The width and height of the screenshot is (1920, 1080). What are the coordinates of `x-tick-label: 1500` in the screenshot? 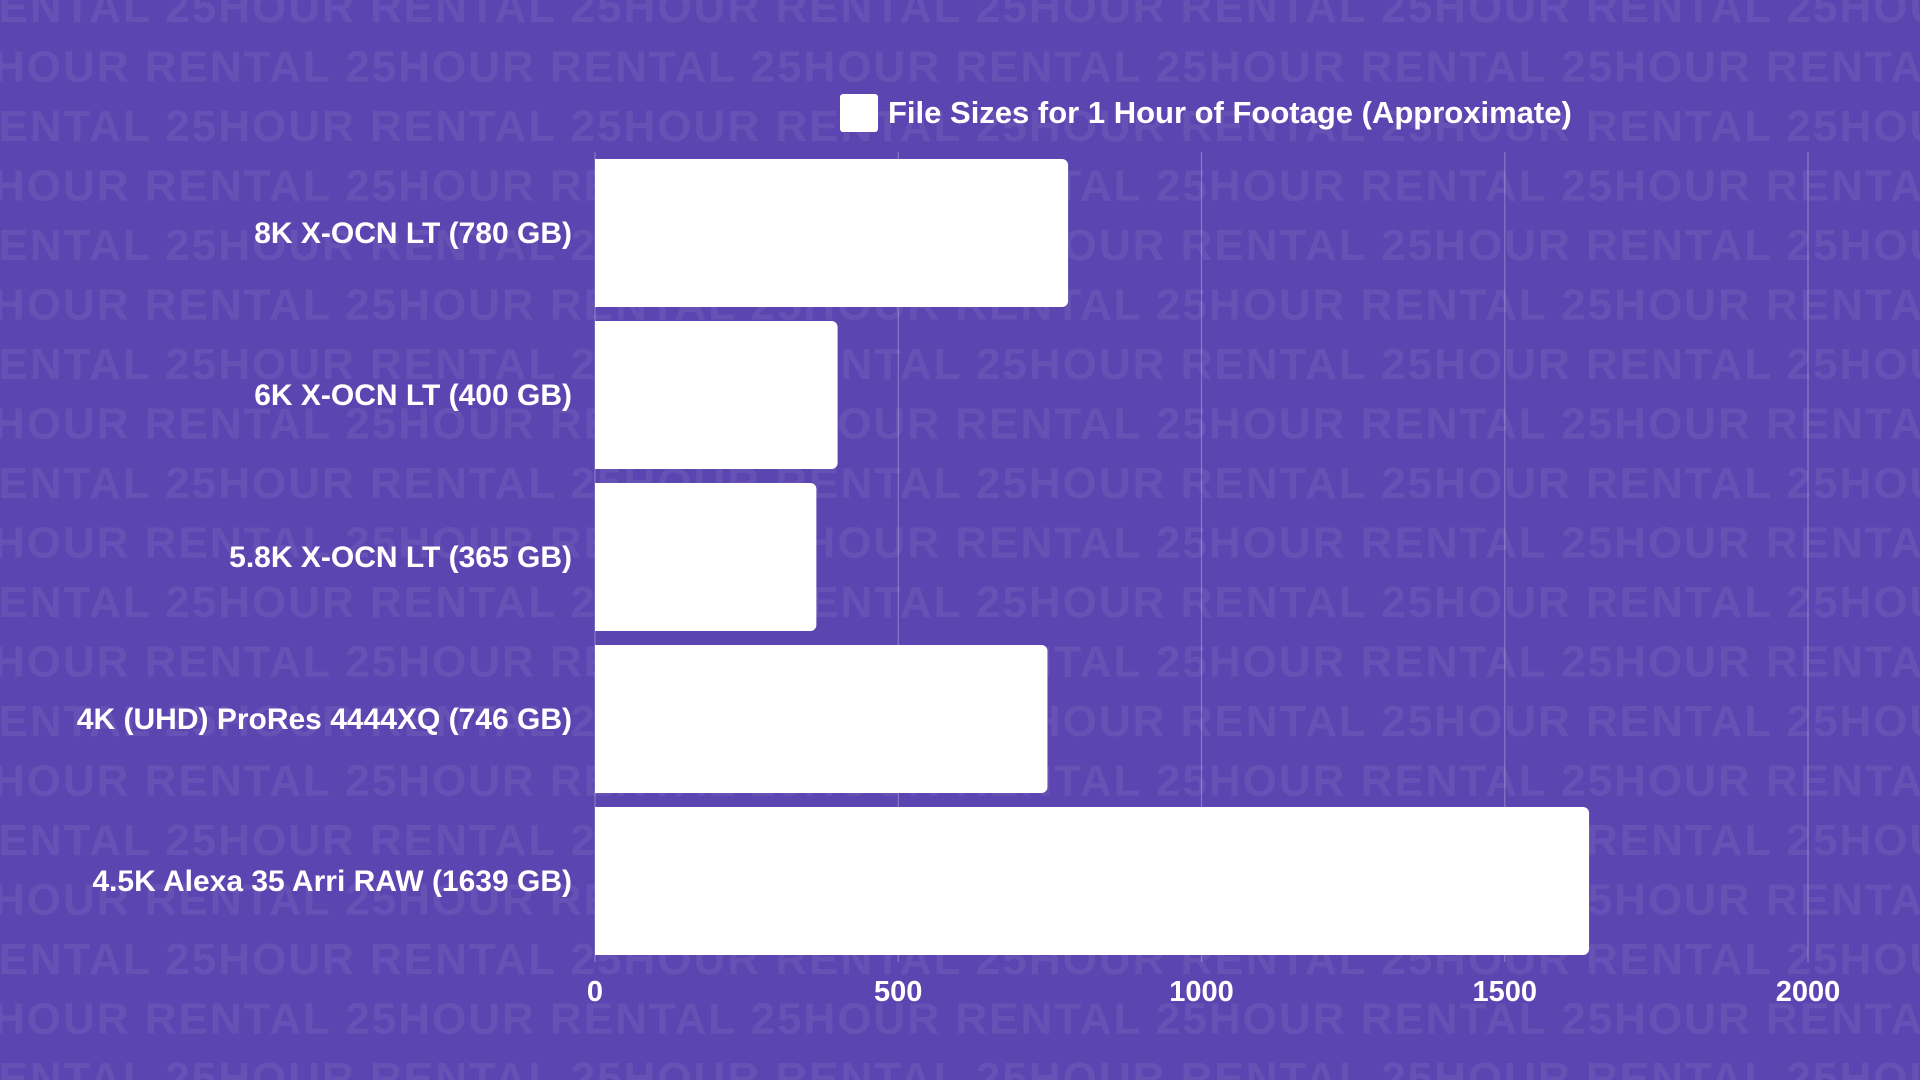 It's located at (1504, 992).